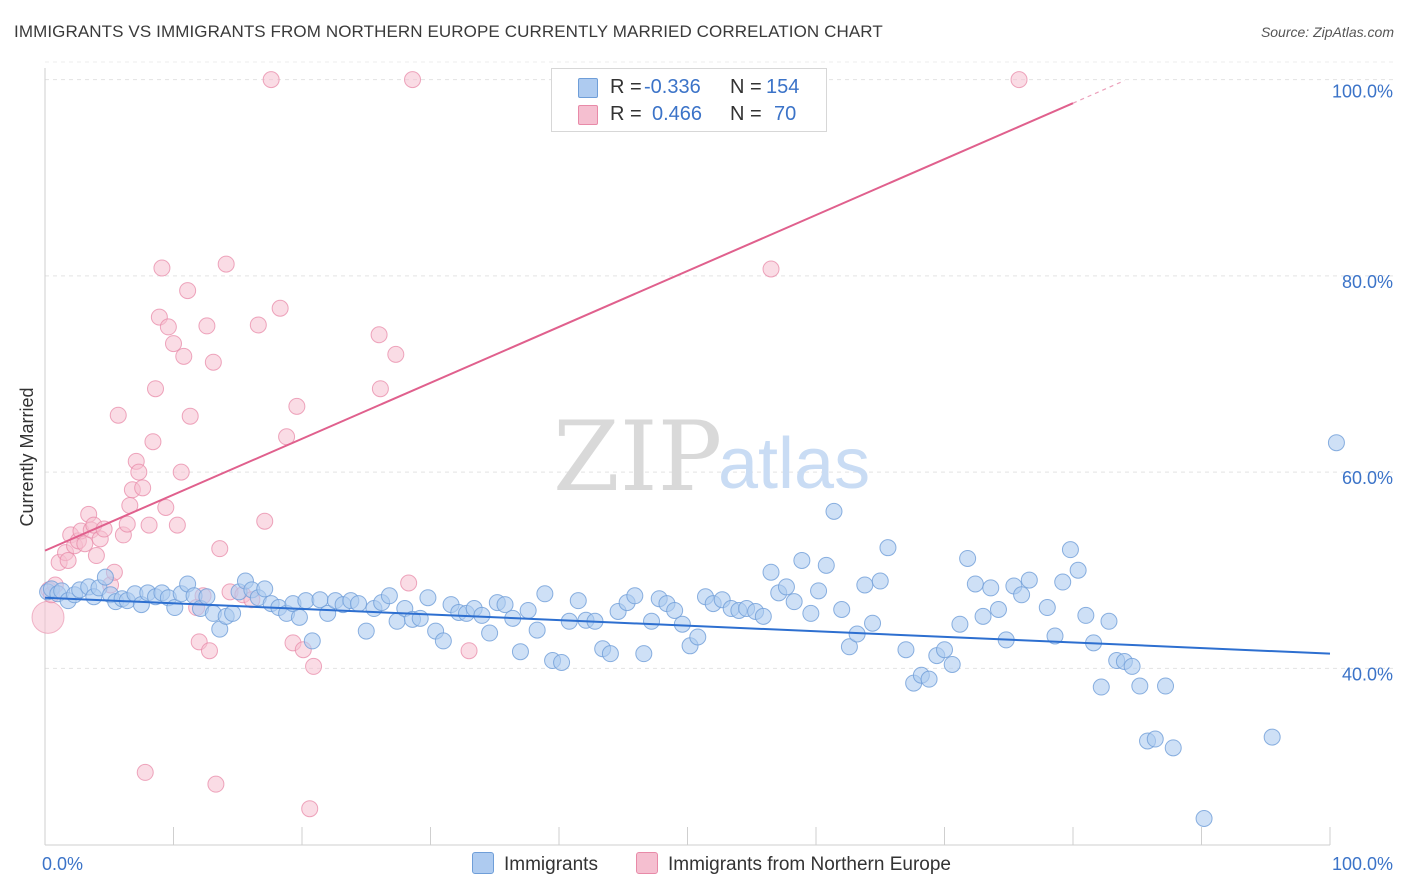 The height and width of the screenshot is (892, 1406). I want to click on watermark: ZIP atlas, so click(711, 457).